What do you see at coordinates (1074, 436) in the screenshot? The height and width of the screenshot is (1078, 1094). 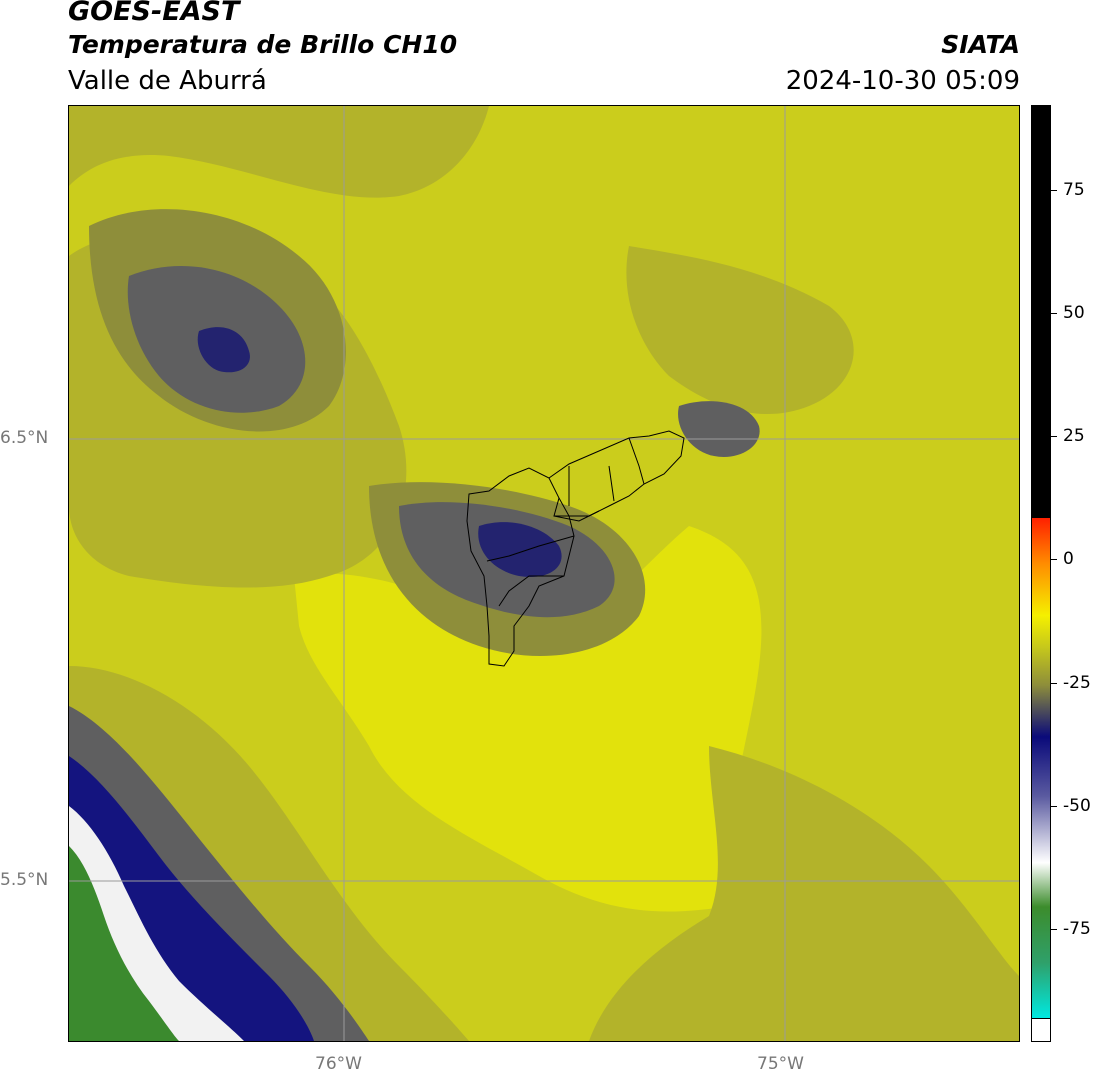 I see `cb-label-25: 25` at bounding box center [1074, 436].